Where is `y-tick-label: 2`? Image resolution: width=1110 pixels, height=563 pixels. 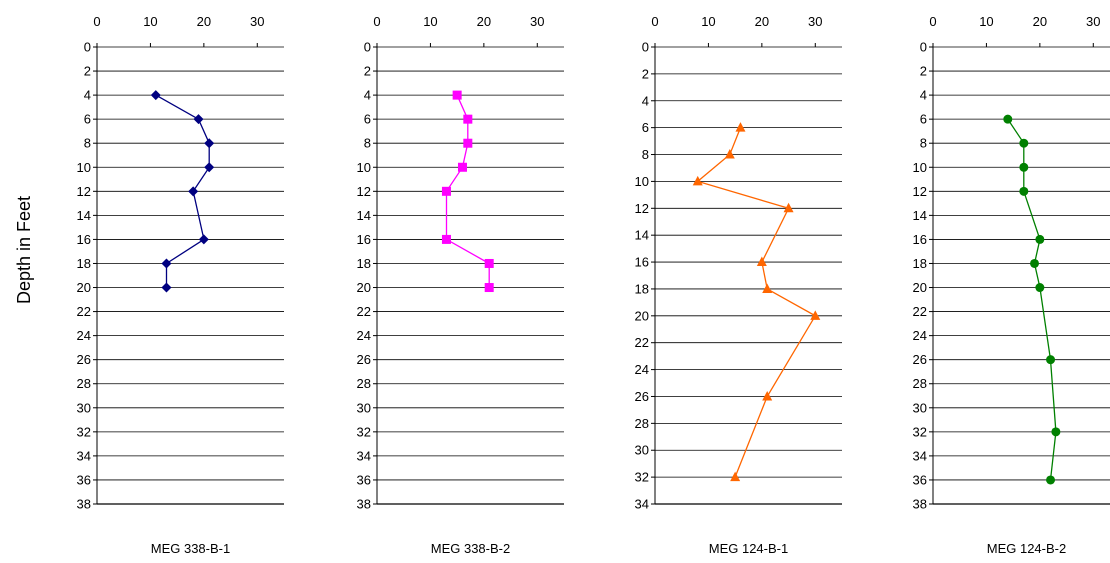 y-tick-label: 2 is located at coordinates (923, 71).